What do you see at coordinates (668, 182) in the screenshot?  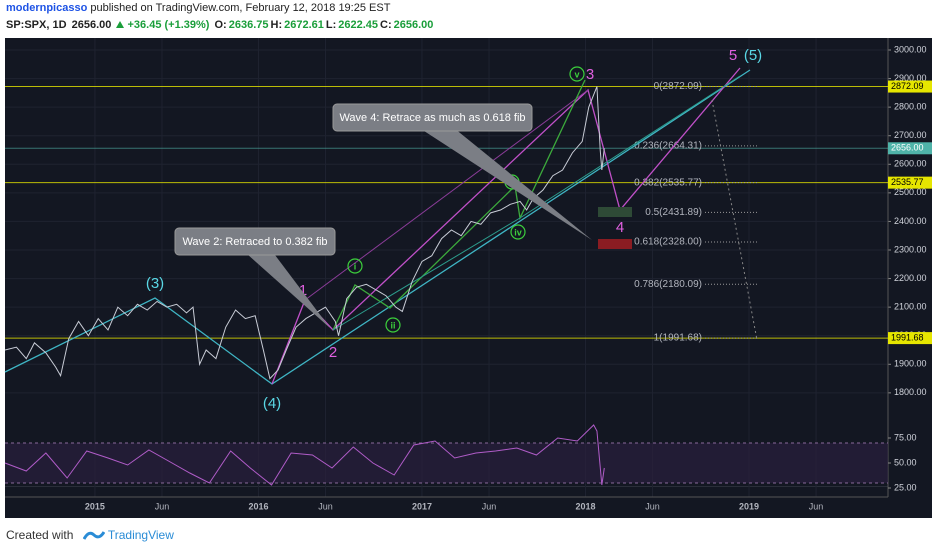 I see `fib-label: 0.382(2535.77)` at bounding box center [668, 182].